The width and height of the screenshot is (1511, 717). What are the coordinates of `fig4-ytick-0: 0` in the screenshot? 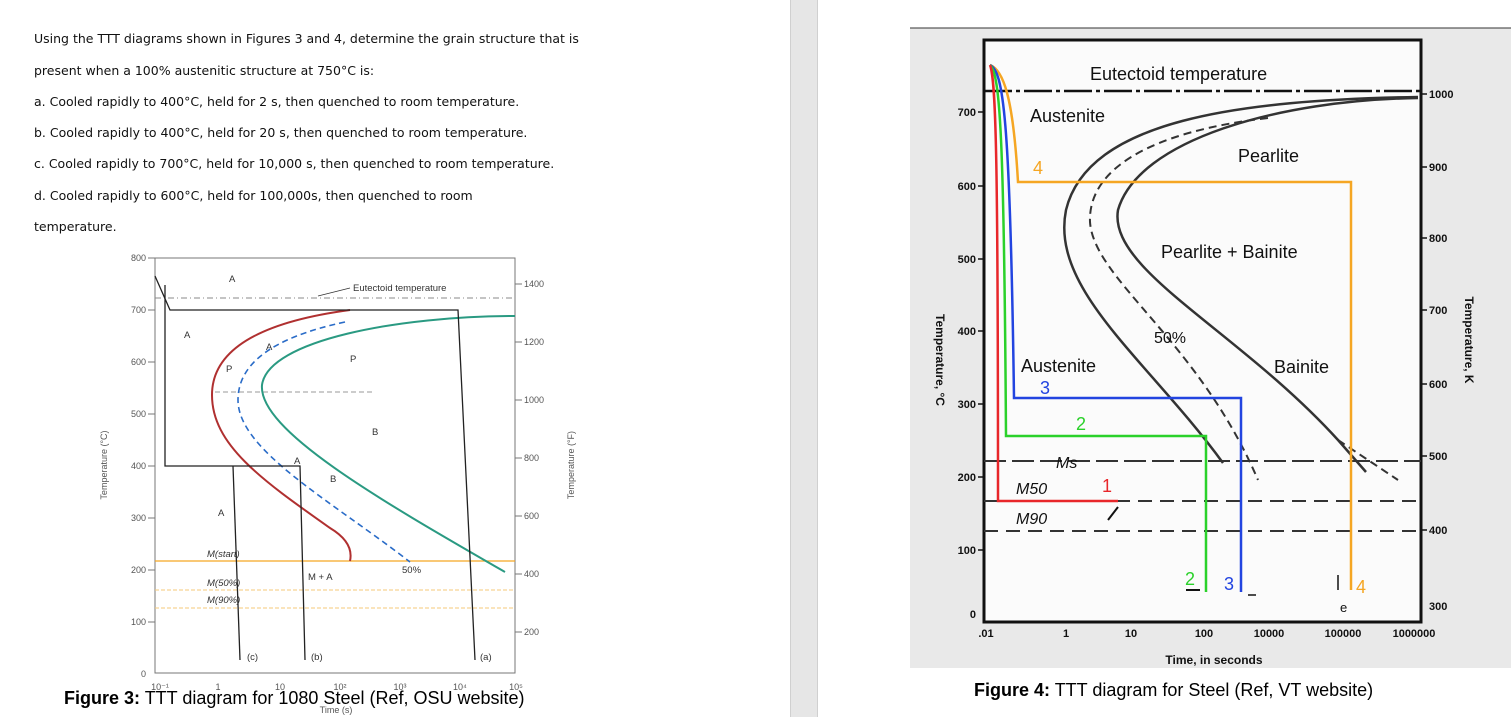 It's located at (973, 615).